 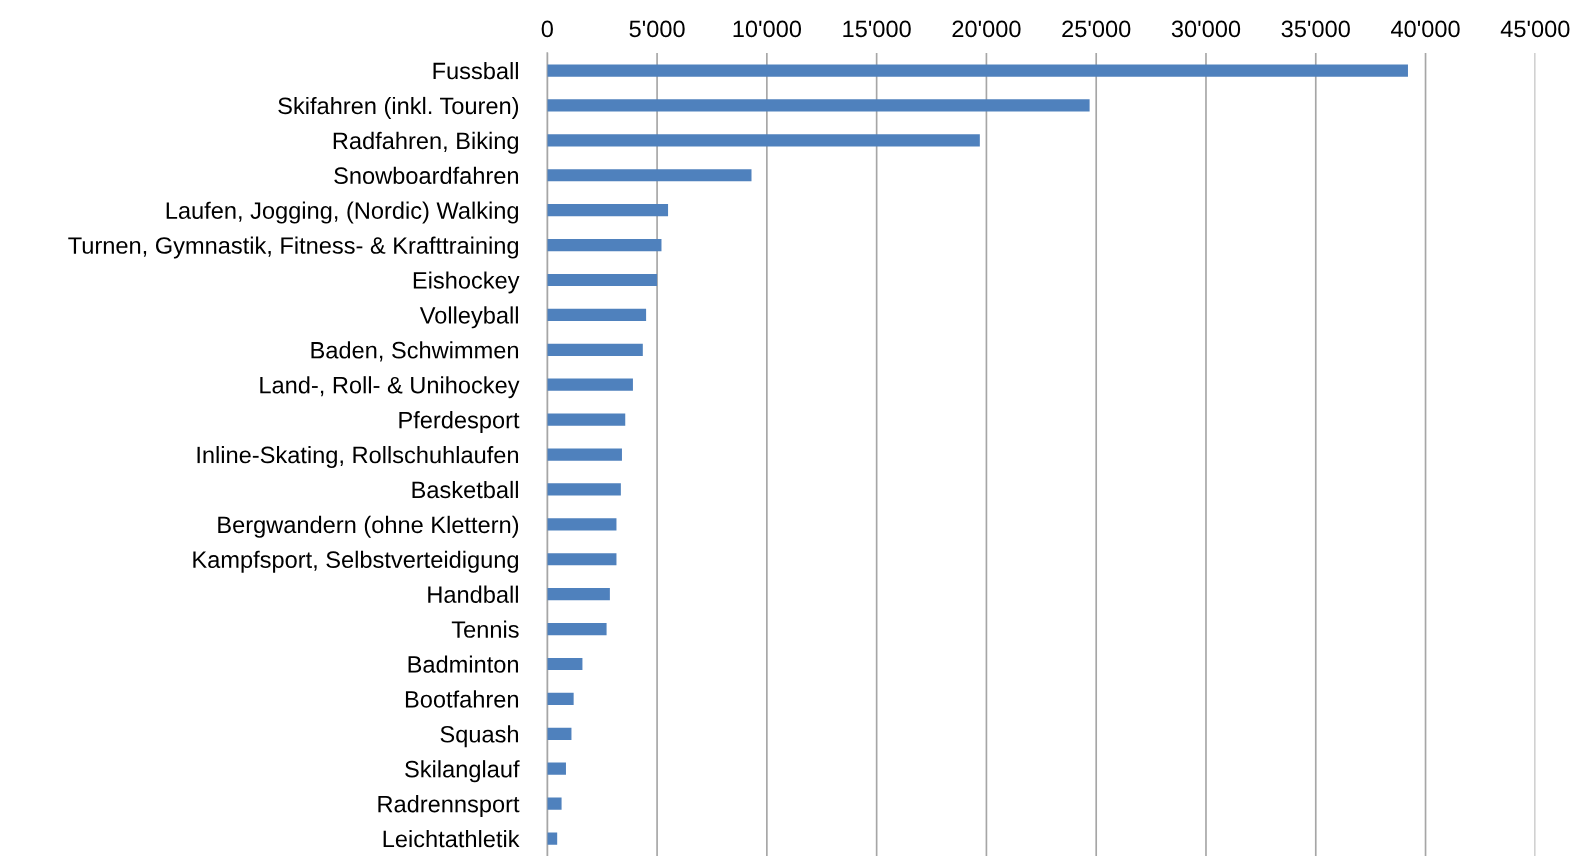 What do you see at coordinates (459, 422) in the screenshot?
I see `y-tick-label: Pferdesport` at bounding box center [459, 422].